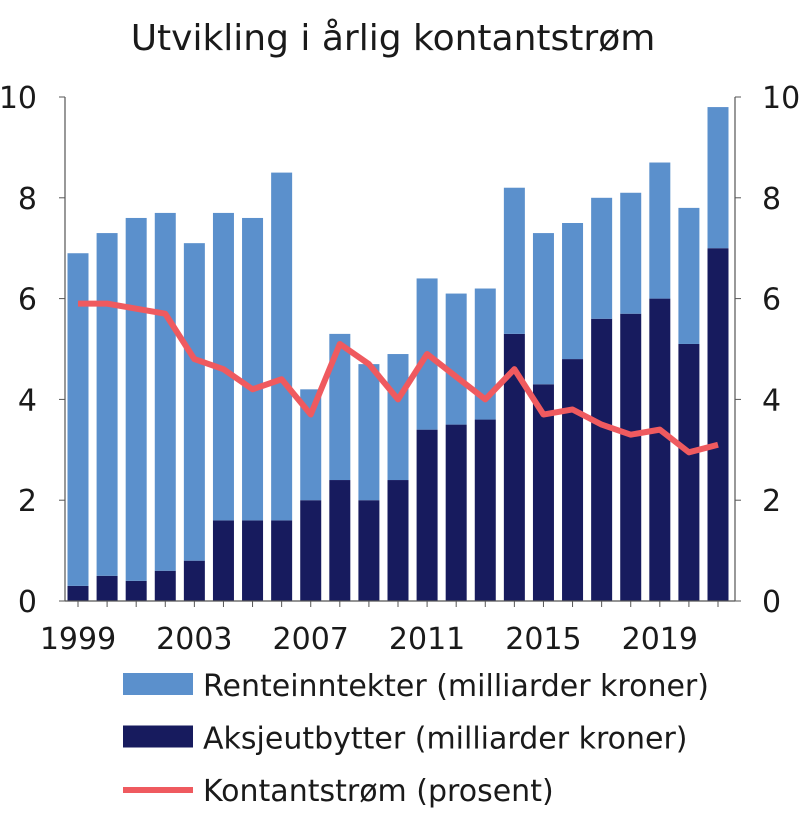 This screenshot has width=800, height=827. Describe the element at coordinates (78, 593) in the screenshot. I see `bar-1999-aksjeutbytter` at that location.